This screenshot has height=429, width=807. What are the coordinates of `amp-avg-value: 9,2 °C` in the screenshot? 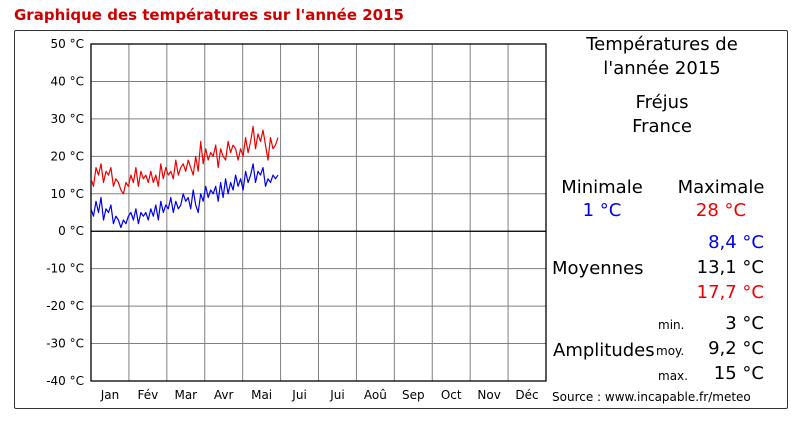 It's located at (736, 348).